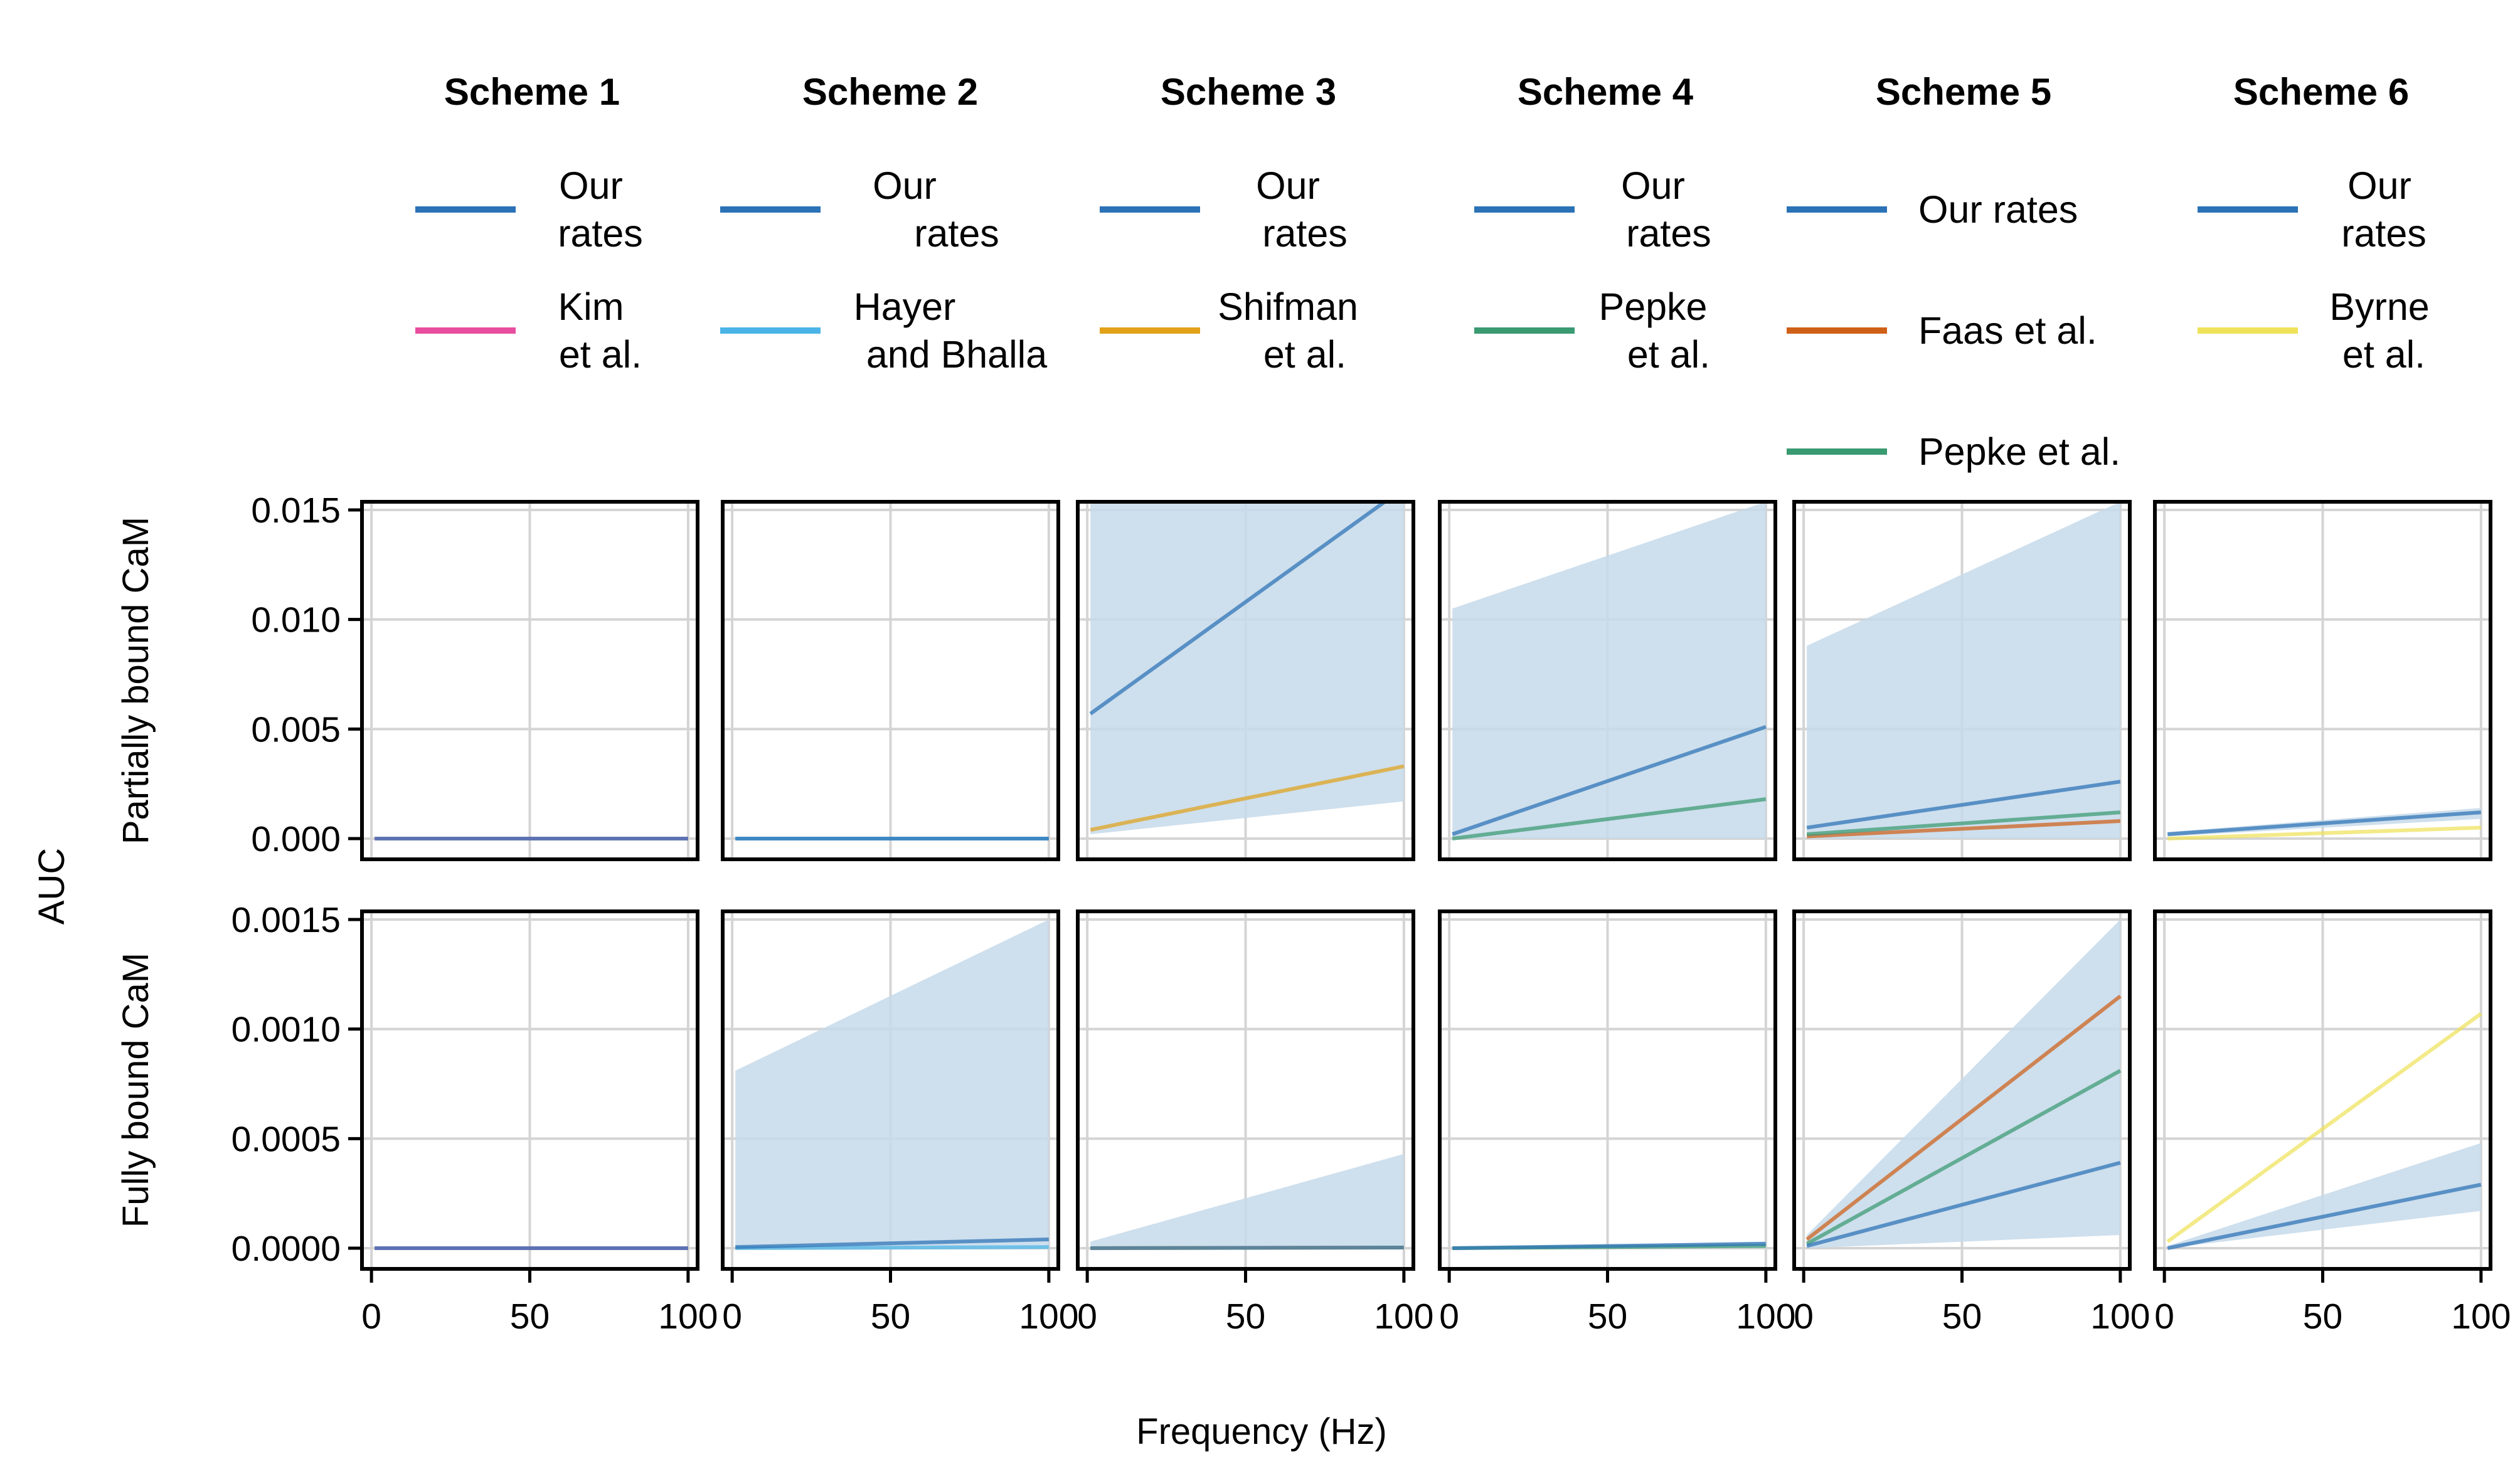 The image size is (2520, 1479). Describe the element at coordinates (51, 886) in the screenshot. I see `super-y-label: AUC` at that location.